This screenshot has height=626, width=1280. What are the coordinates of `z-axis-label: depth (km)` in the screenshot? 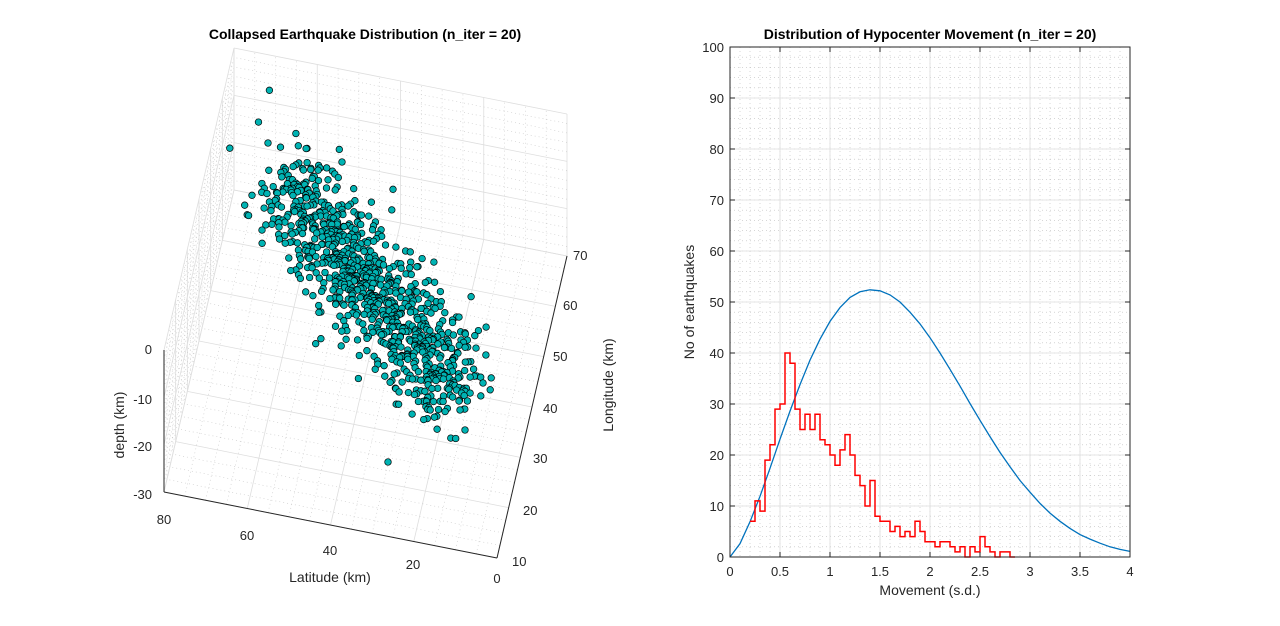 It's located at (119, 425).